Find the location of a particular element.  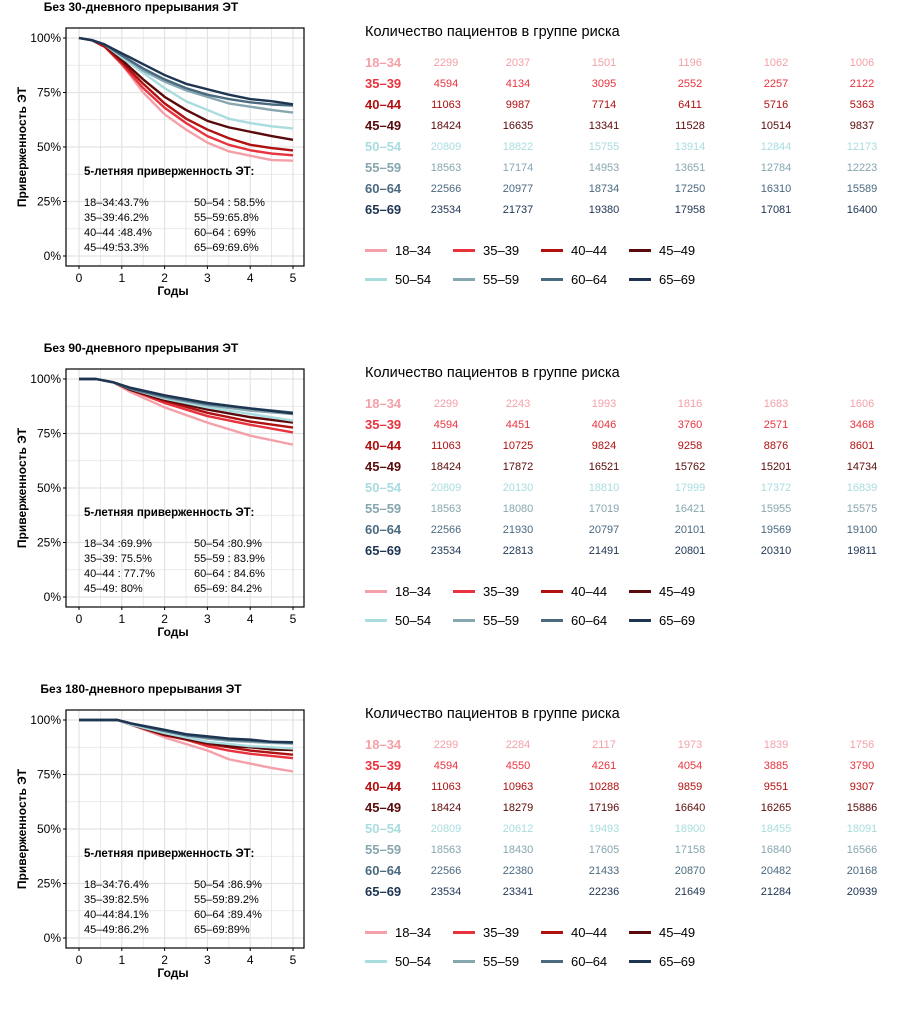

risk-count: 9307 is located at coordinates (862, 786).